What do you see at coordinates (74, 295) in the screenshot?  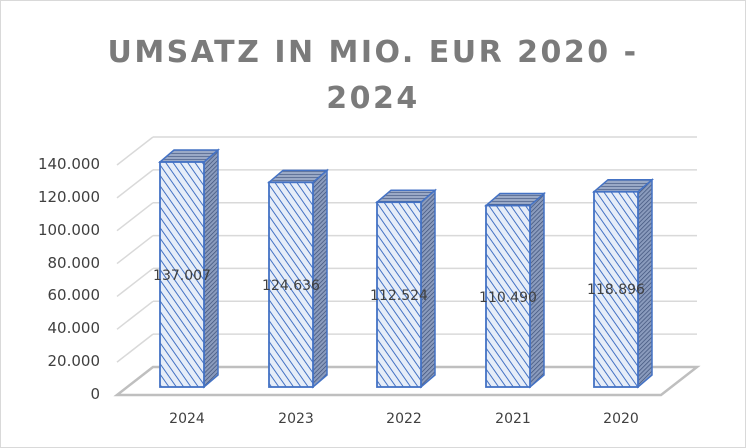 I see `y-tick-label: 60.000` at bounding box center [74, 295].